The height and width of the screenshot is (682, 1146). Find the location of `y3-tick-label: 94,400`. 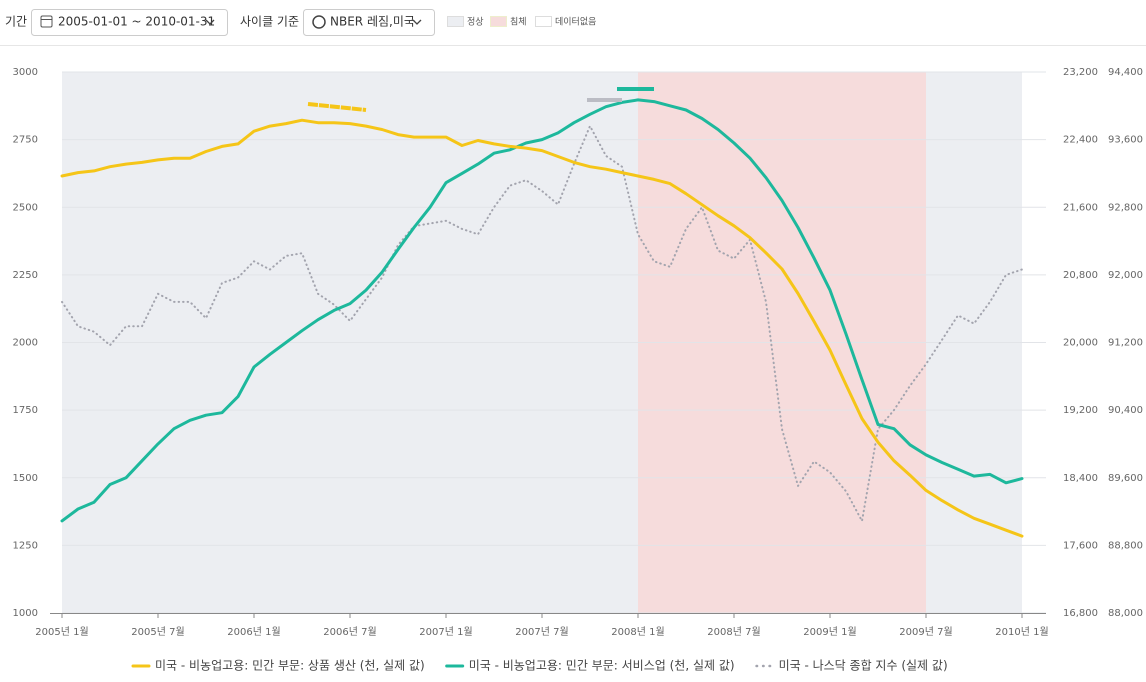

y3-tick-label: 94,400 is located at coordinates (1125, 72).